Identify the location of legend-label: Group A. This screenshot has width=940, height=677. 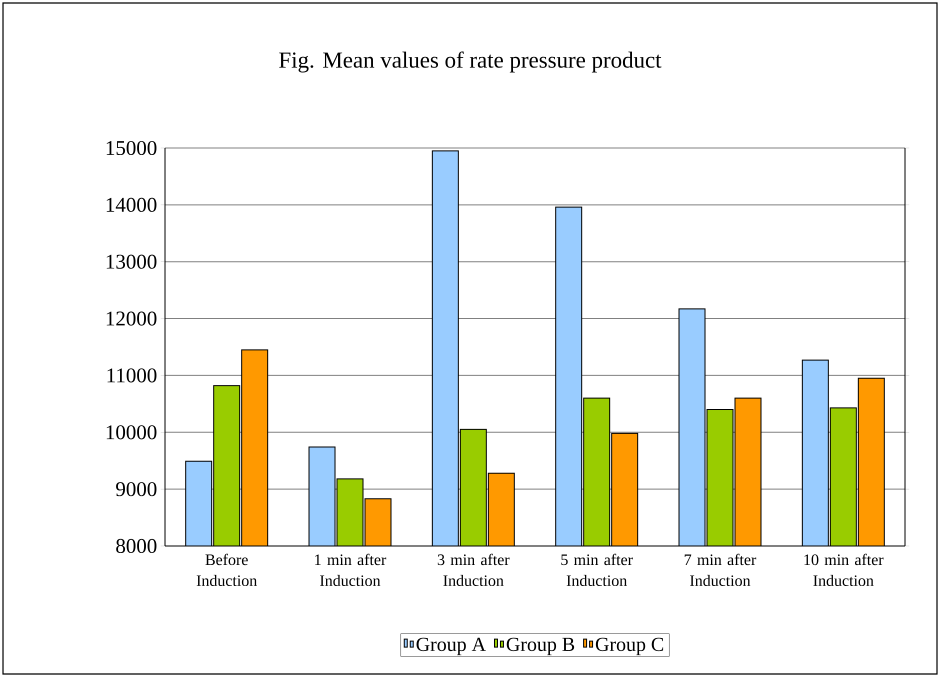
(451, 647).